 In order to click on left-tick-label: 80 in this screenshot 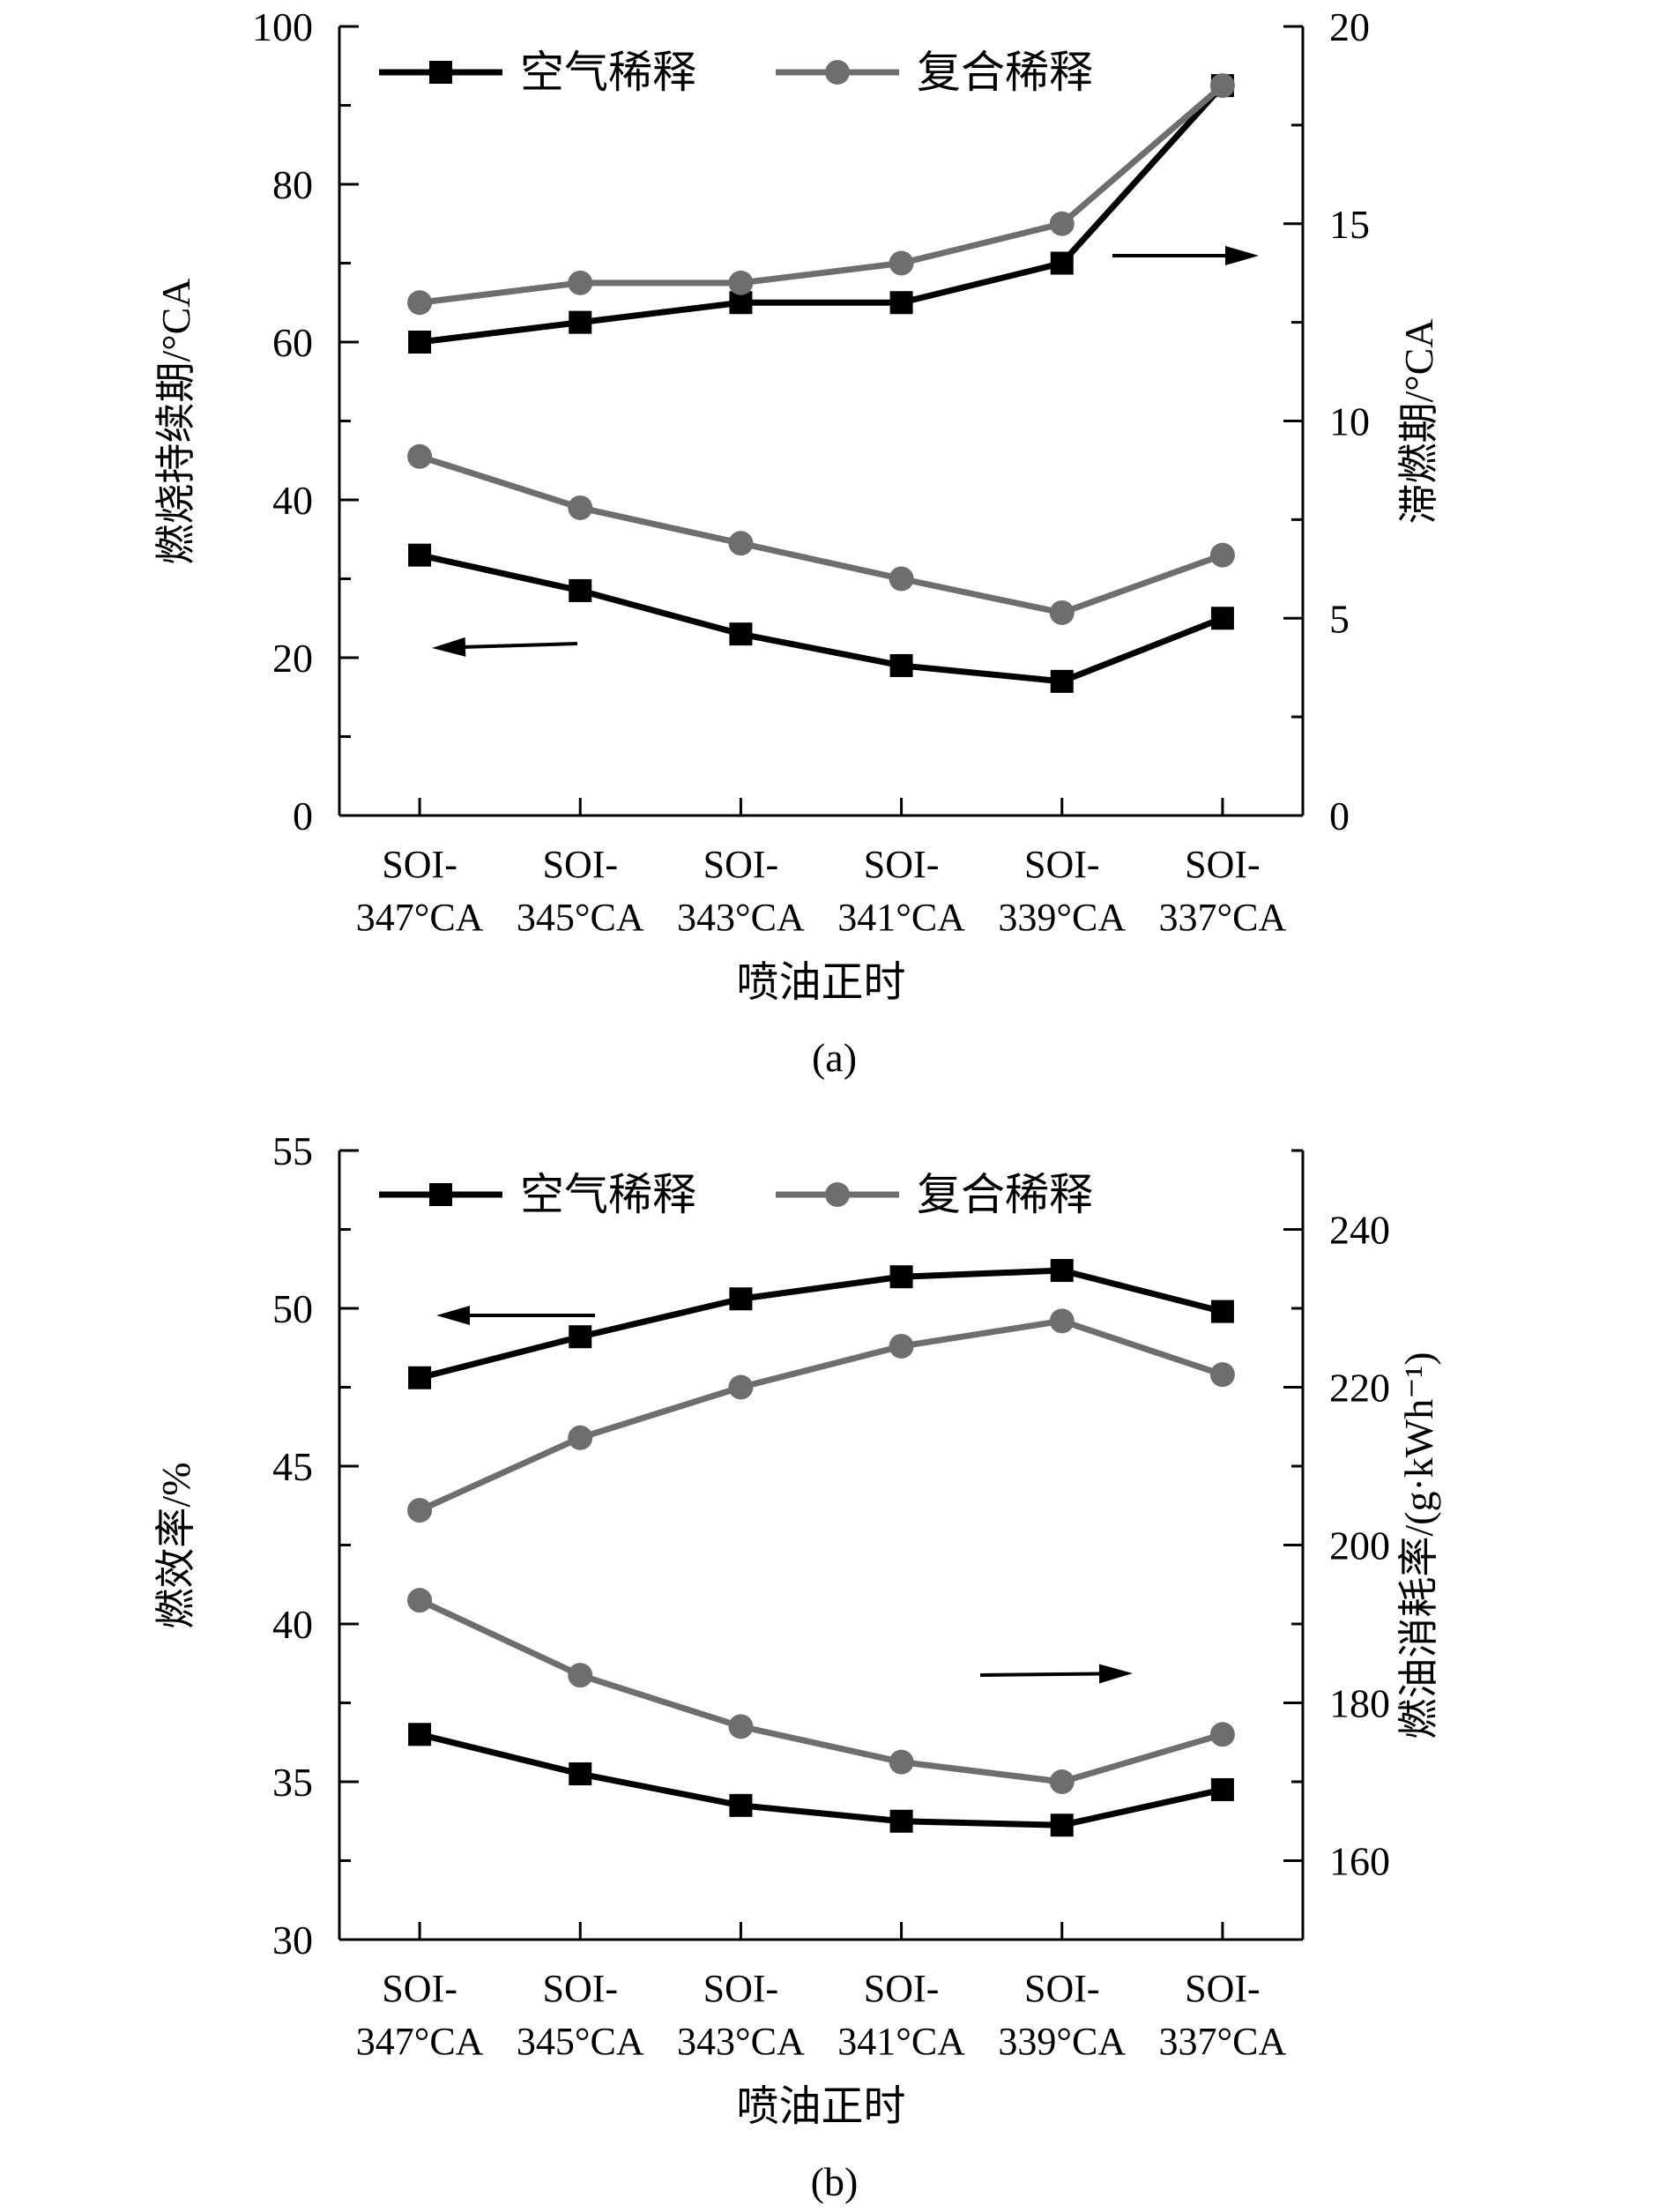, I will do `click(292, 185)`.